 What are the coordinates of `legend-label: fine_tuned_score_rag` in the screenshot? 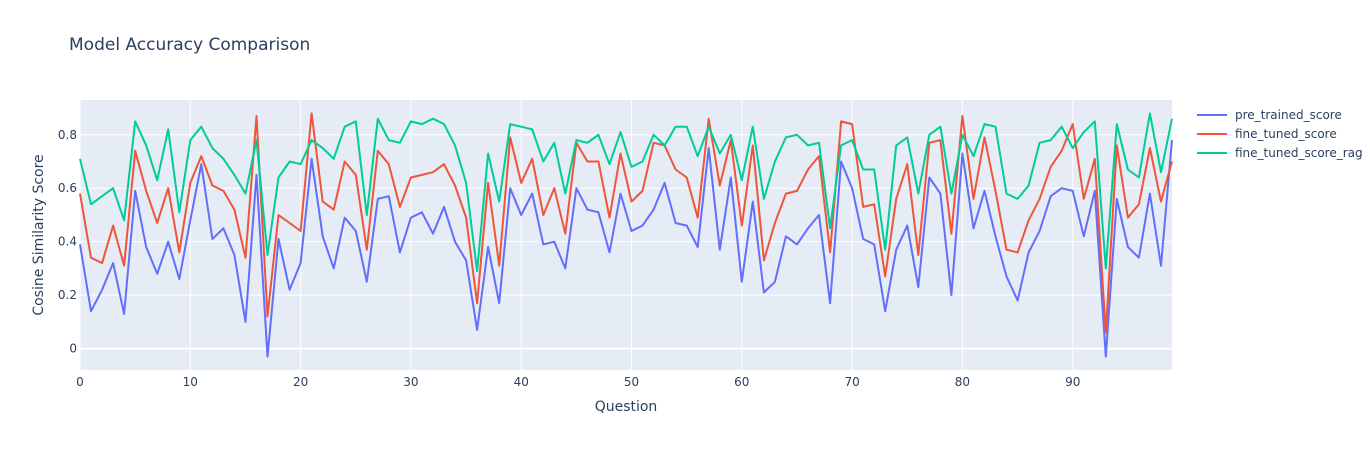 It's located at (1299, 153).